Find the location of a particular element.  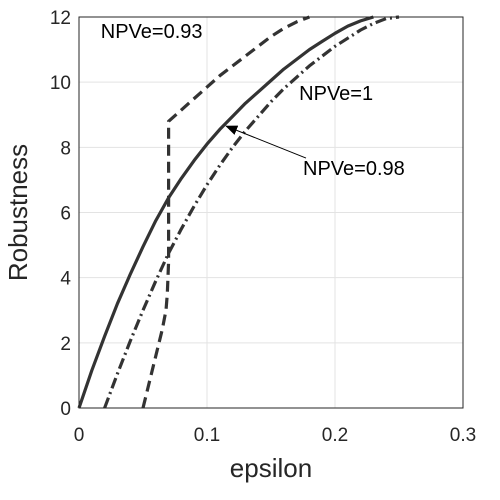

y-tick-label: 2 is located at coordinates (65, 344).